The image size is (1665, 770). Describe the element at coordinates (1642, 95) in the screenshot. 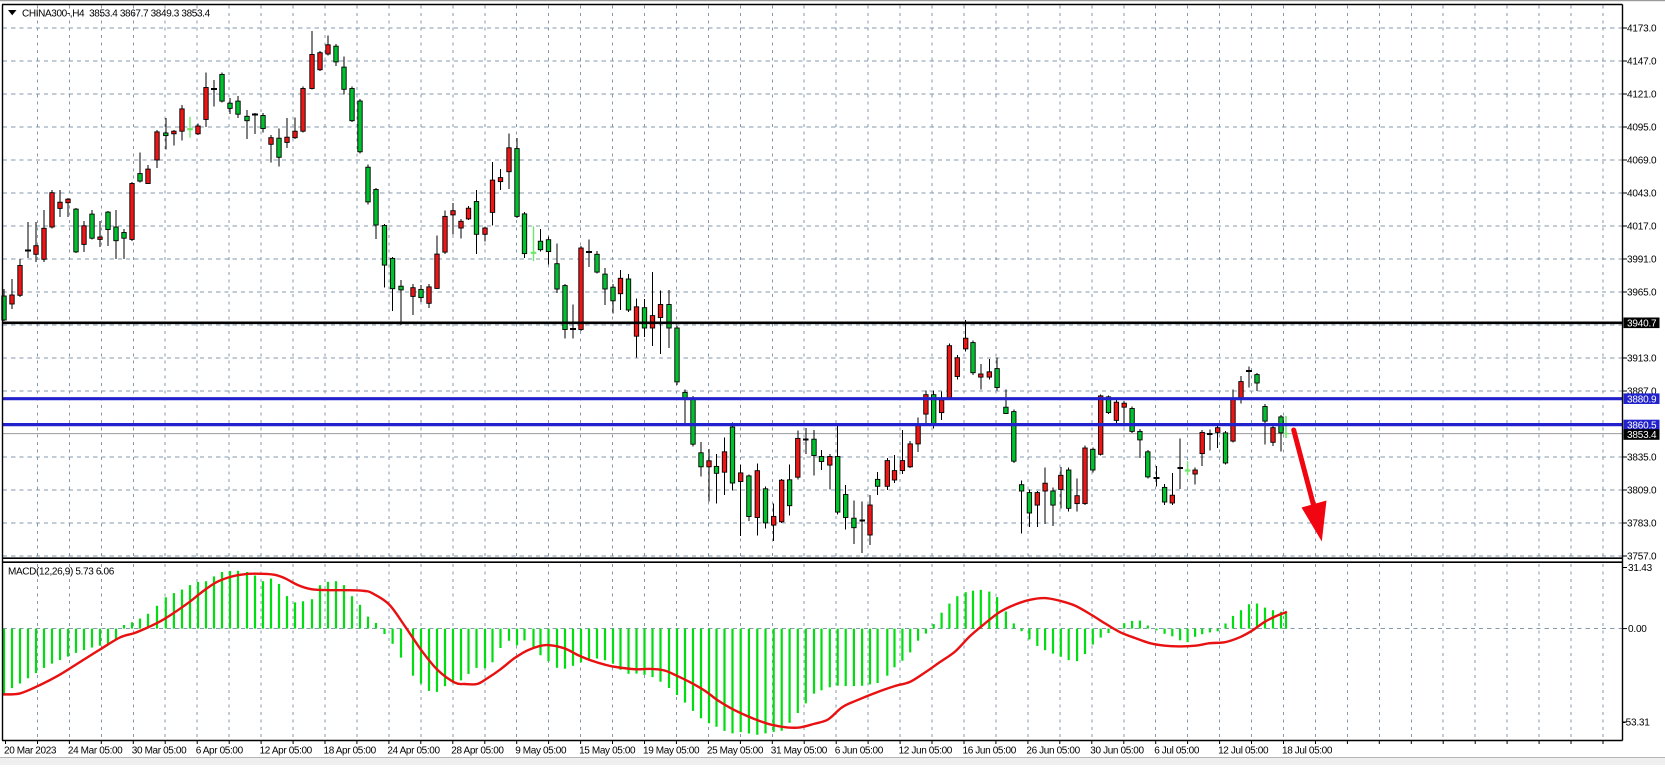

I see `svg-text: 4121.0` at that location.